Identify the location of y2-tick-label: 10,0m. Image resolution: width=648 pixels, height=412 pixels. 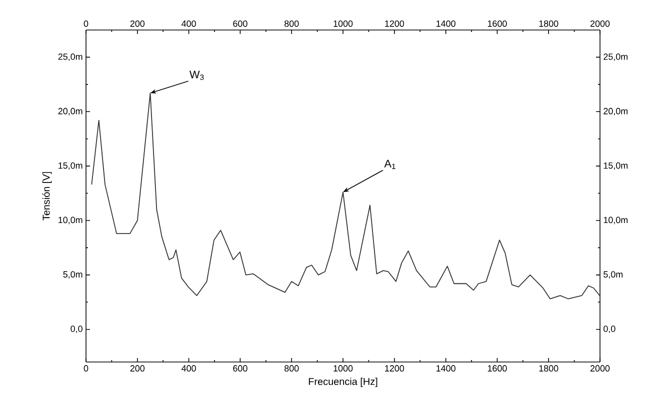
(616, 220).